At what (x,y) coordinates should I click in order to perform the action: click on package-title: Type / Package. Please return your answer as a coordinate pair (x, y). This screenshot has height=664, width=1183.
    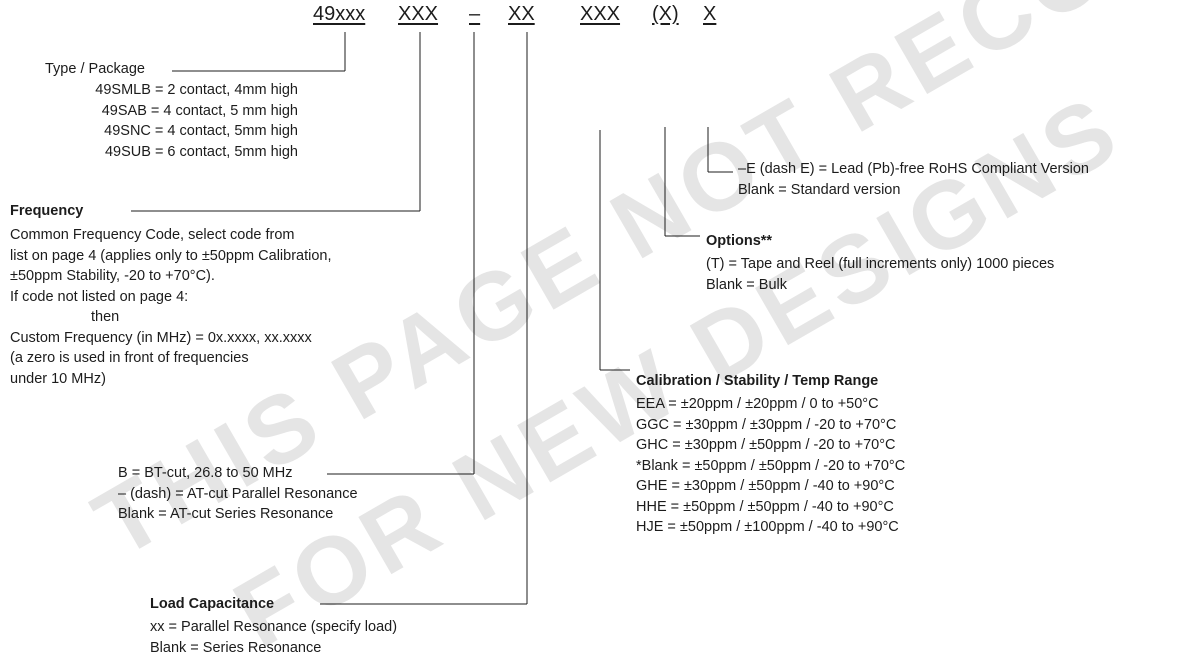
    Looking at the image, I should click on (95, 69).